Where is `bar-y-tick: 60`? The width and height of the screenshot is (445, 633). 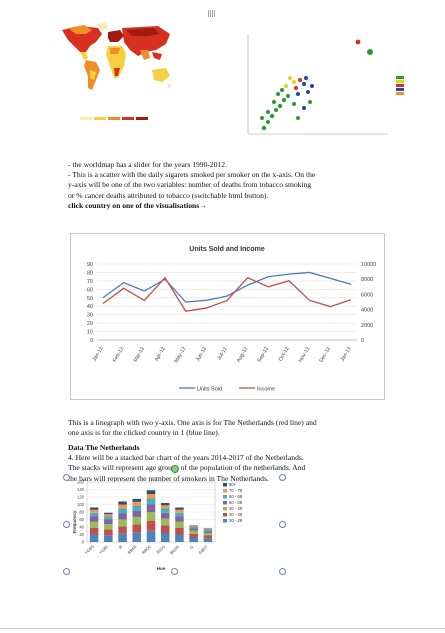 bar-y-tick: 60 is located at coordinates (81, 519).